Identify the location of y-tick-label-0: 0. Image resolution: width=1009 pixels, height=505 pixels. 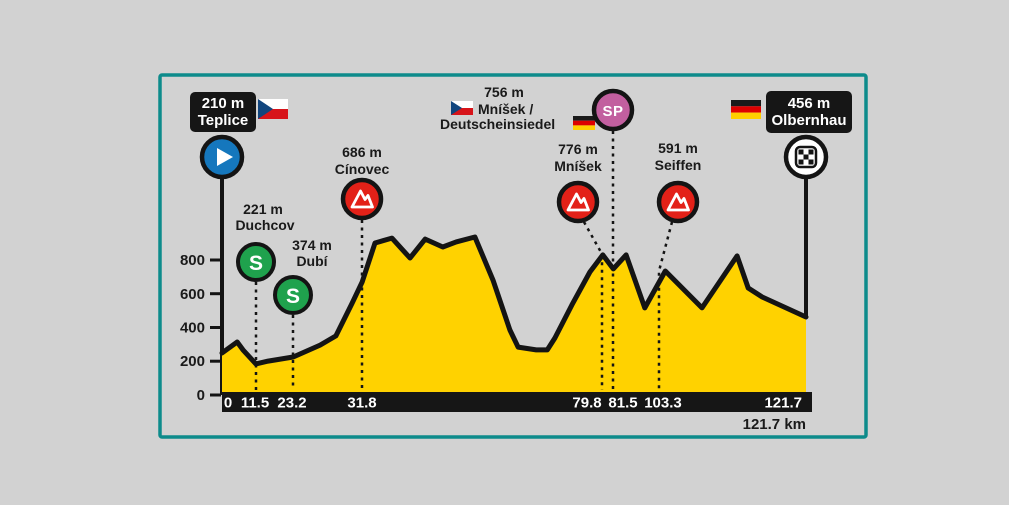
(201, 395).